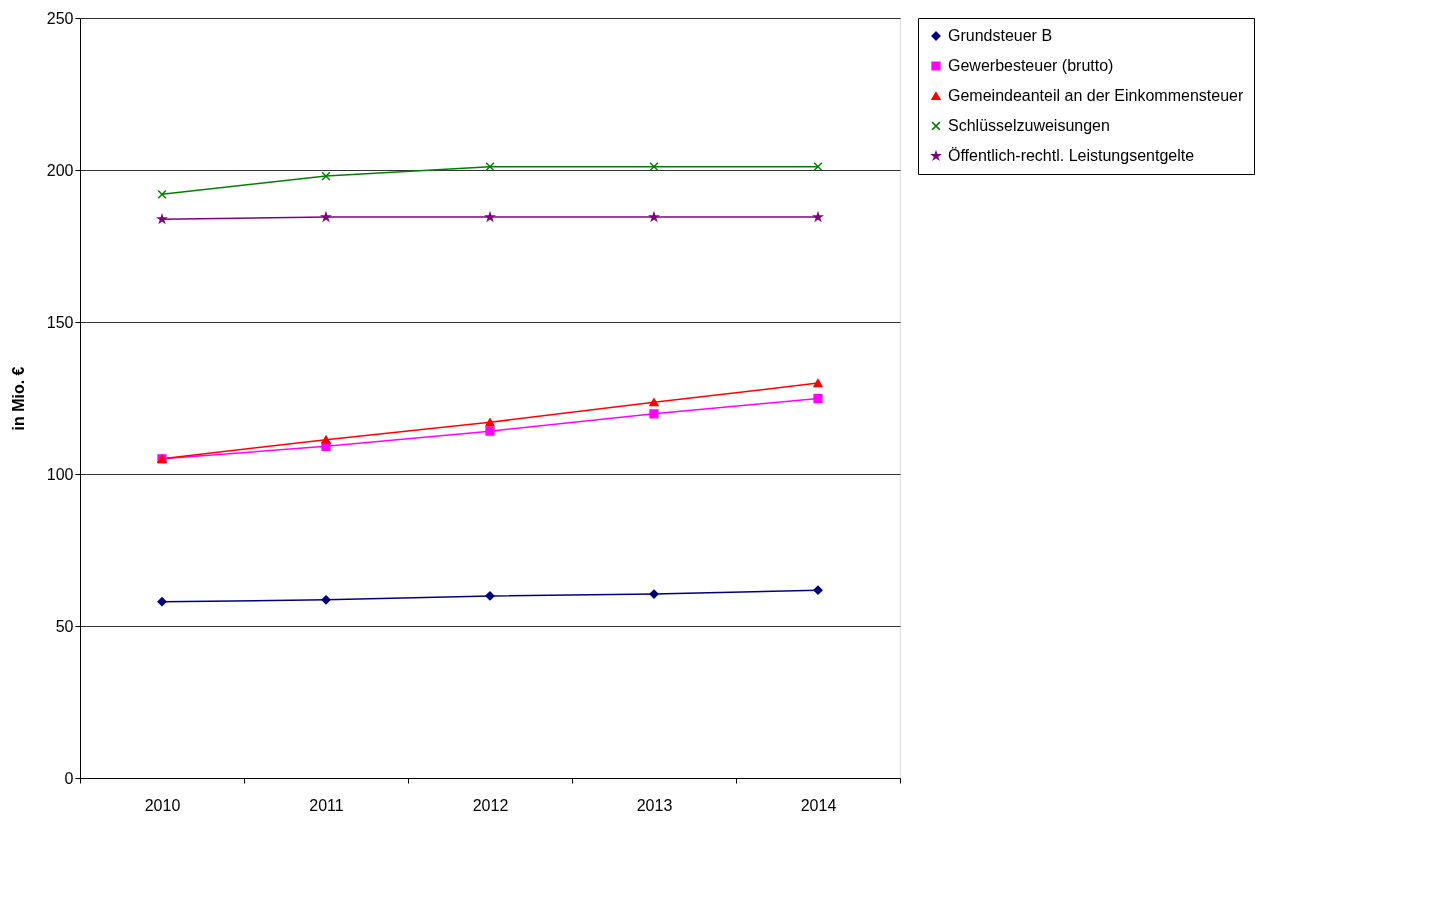 This screenshot has height=903, width=1439. I want to click on y-tick-label: 150, so click(60, 322).